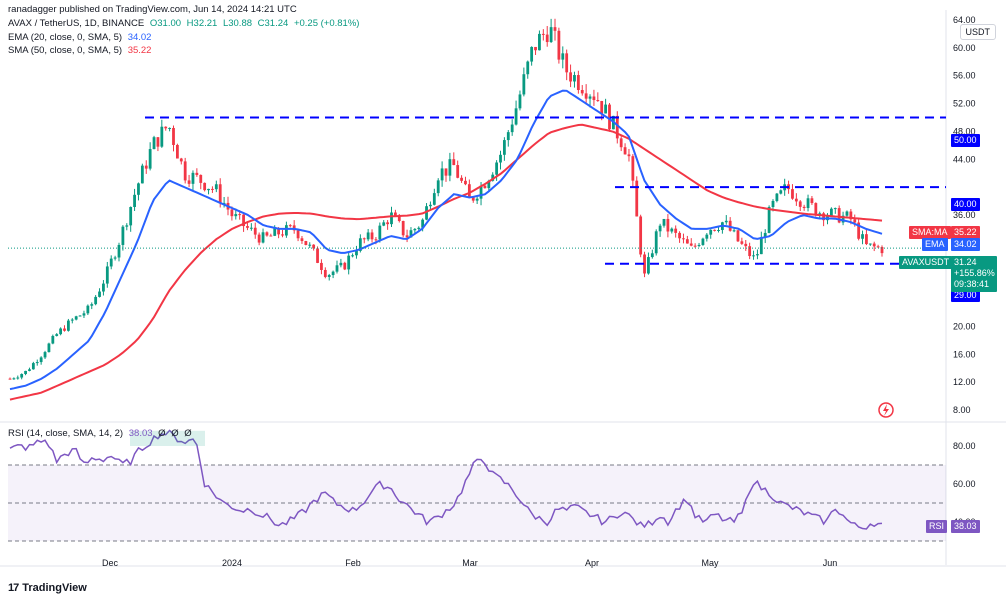 The height and width of the screenshot is (605, 1006). I want to click on flash-icon, so click(886, 410).